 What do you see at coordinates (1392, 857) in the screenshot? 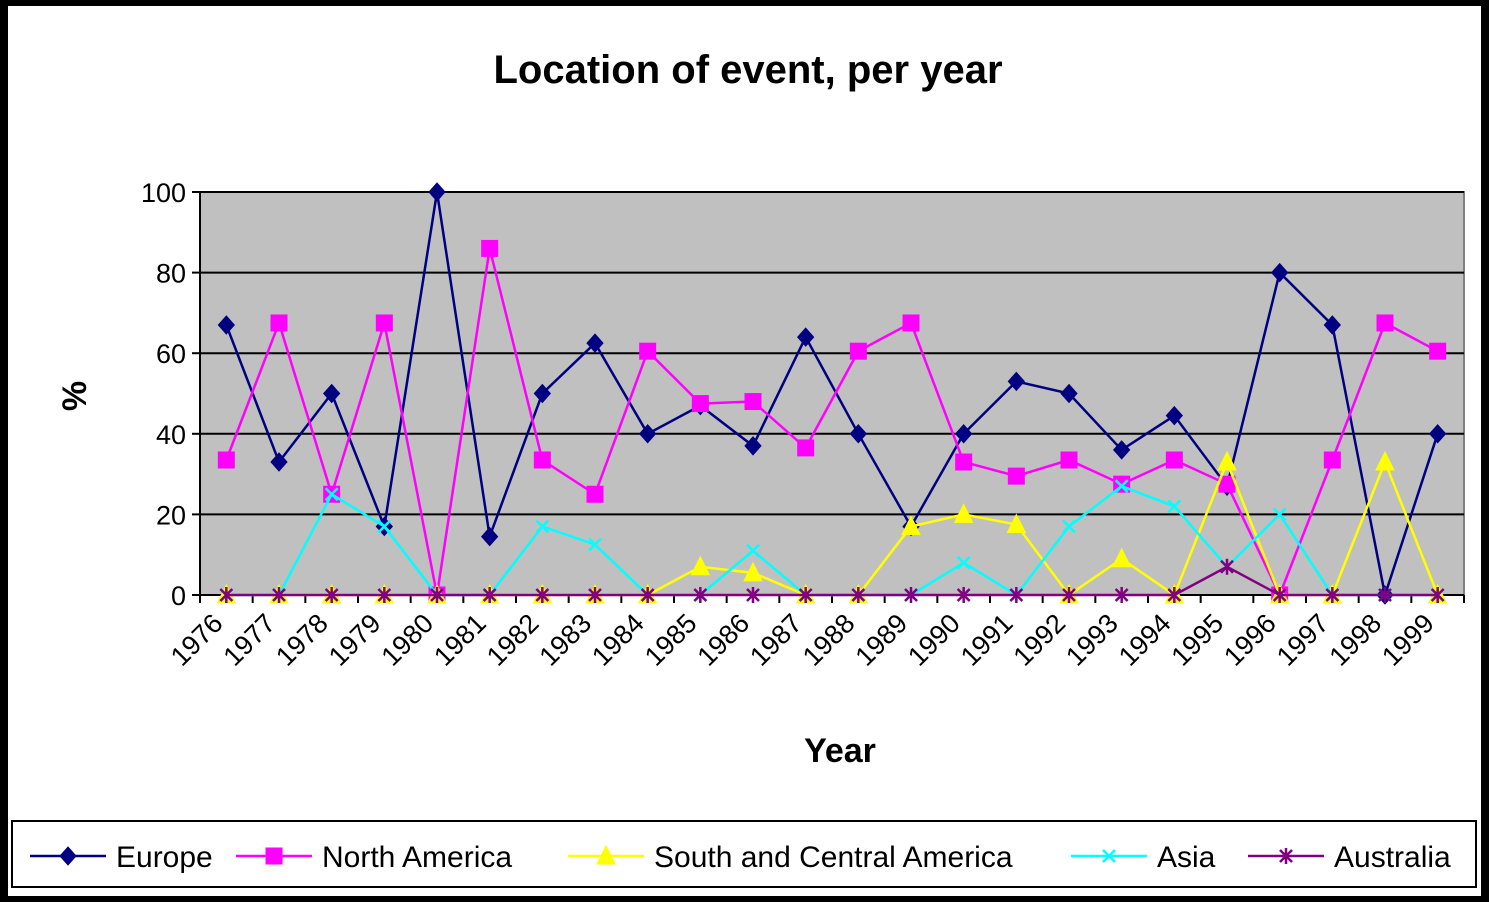
I see `legend-label-australia: Australia` at bounding box center [1392, 857].